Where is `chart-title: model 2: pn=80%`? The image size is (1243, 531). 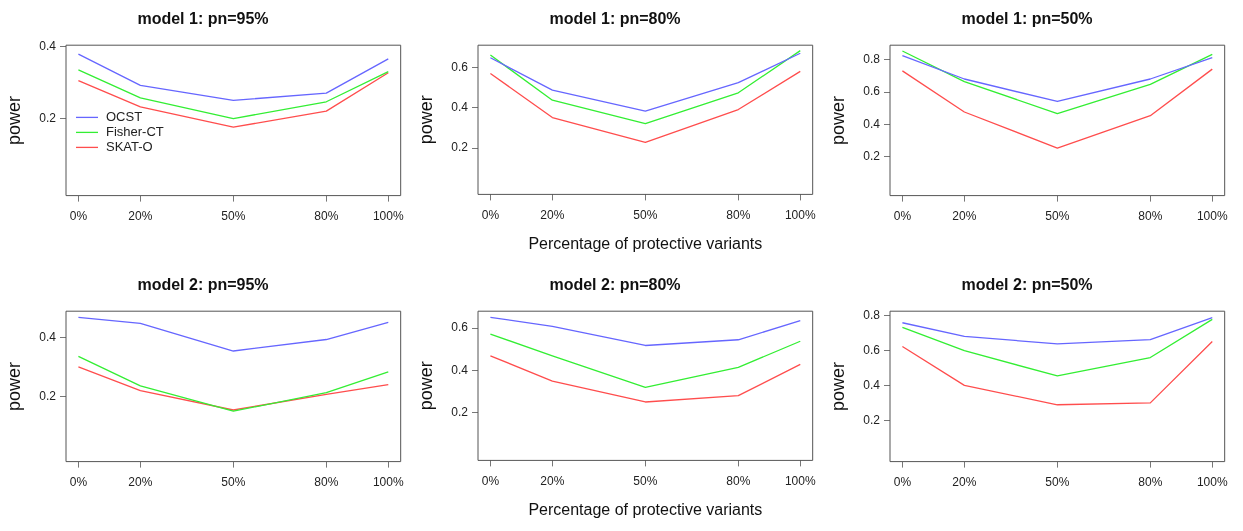
chart-title: model 2: pn=80% is located at coordinates (615, 285).